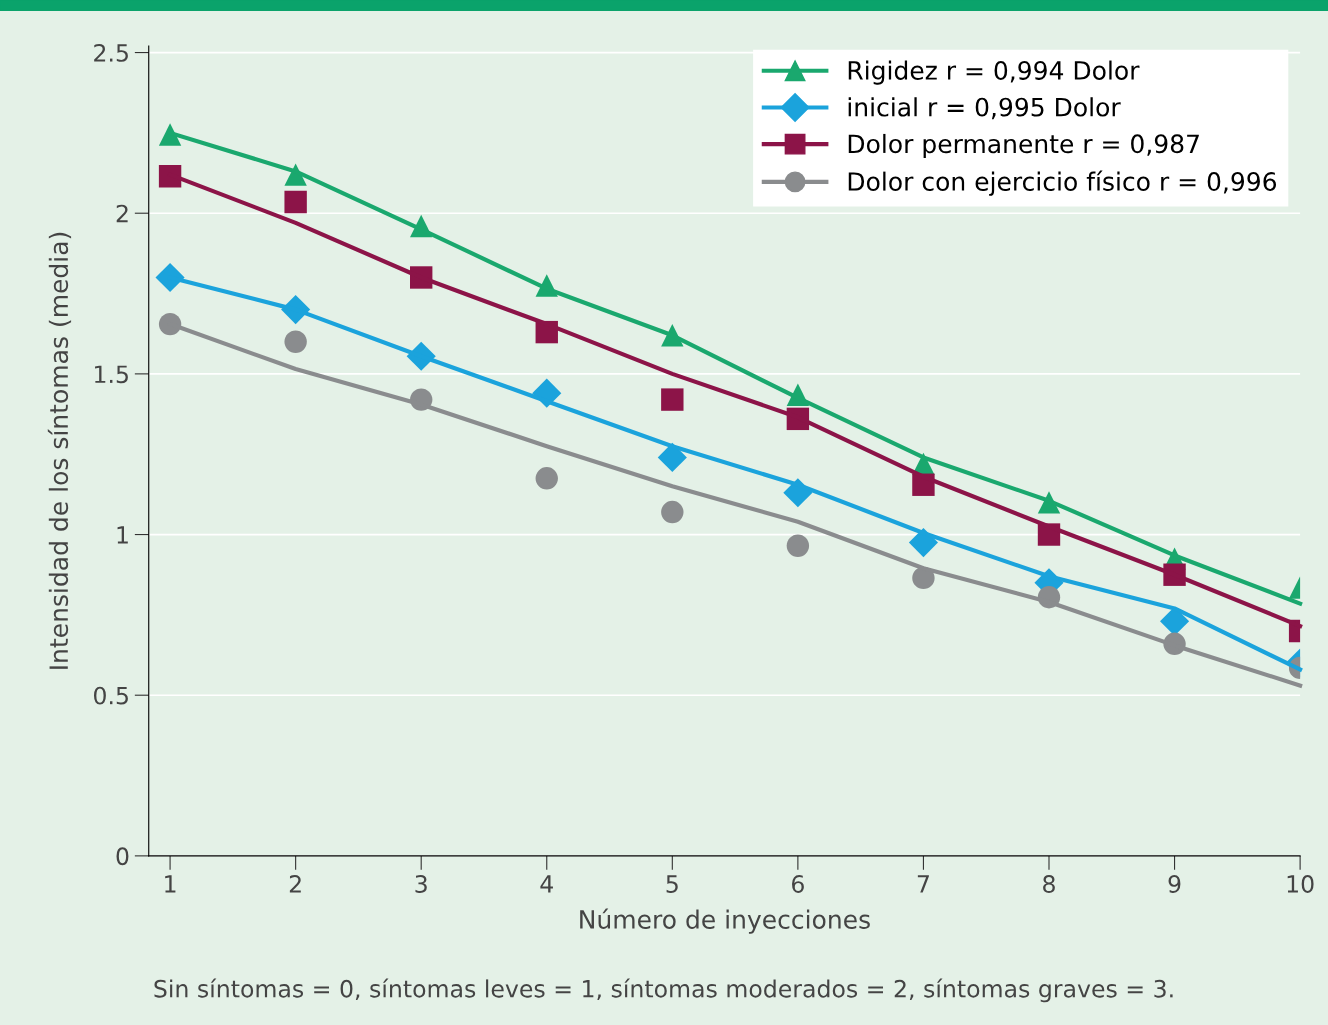  Describe the element at coordinates (672, 884) in the screenshot. I see `x-tick-label: 5` at that location.